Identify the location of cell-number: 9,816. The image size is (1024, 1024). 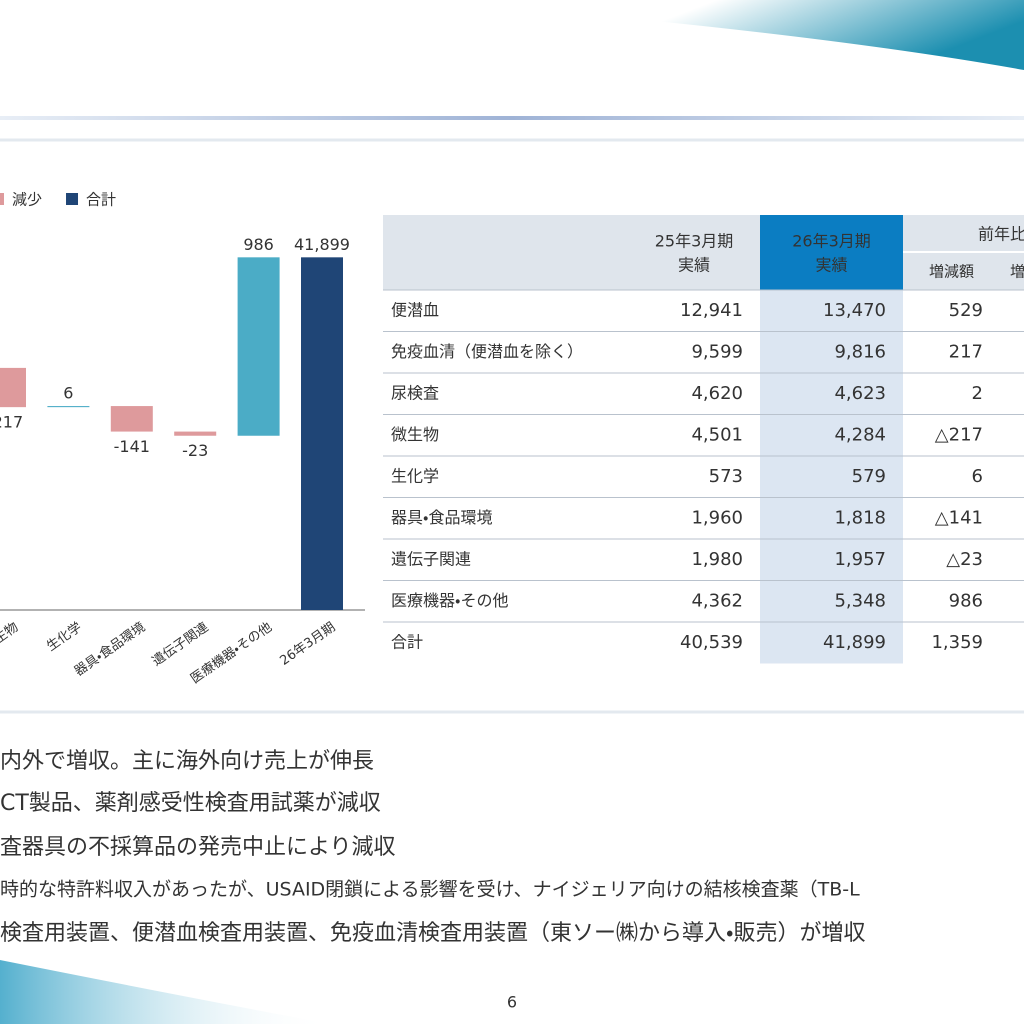
(860, 351).